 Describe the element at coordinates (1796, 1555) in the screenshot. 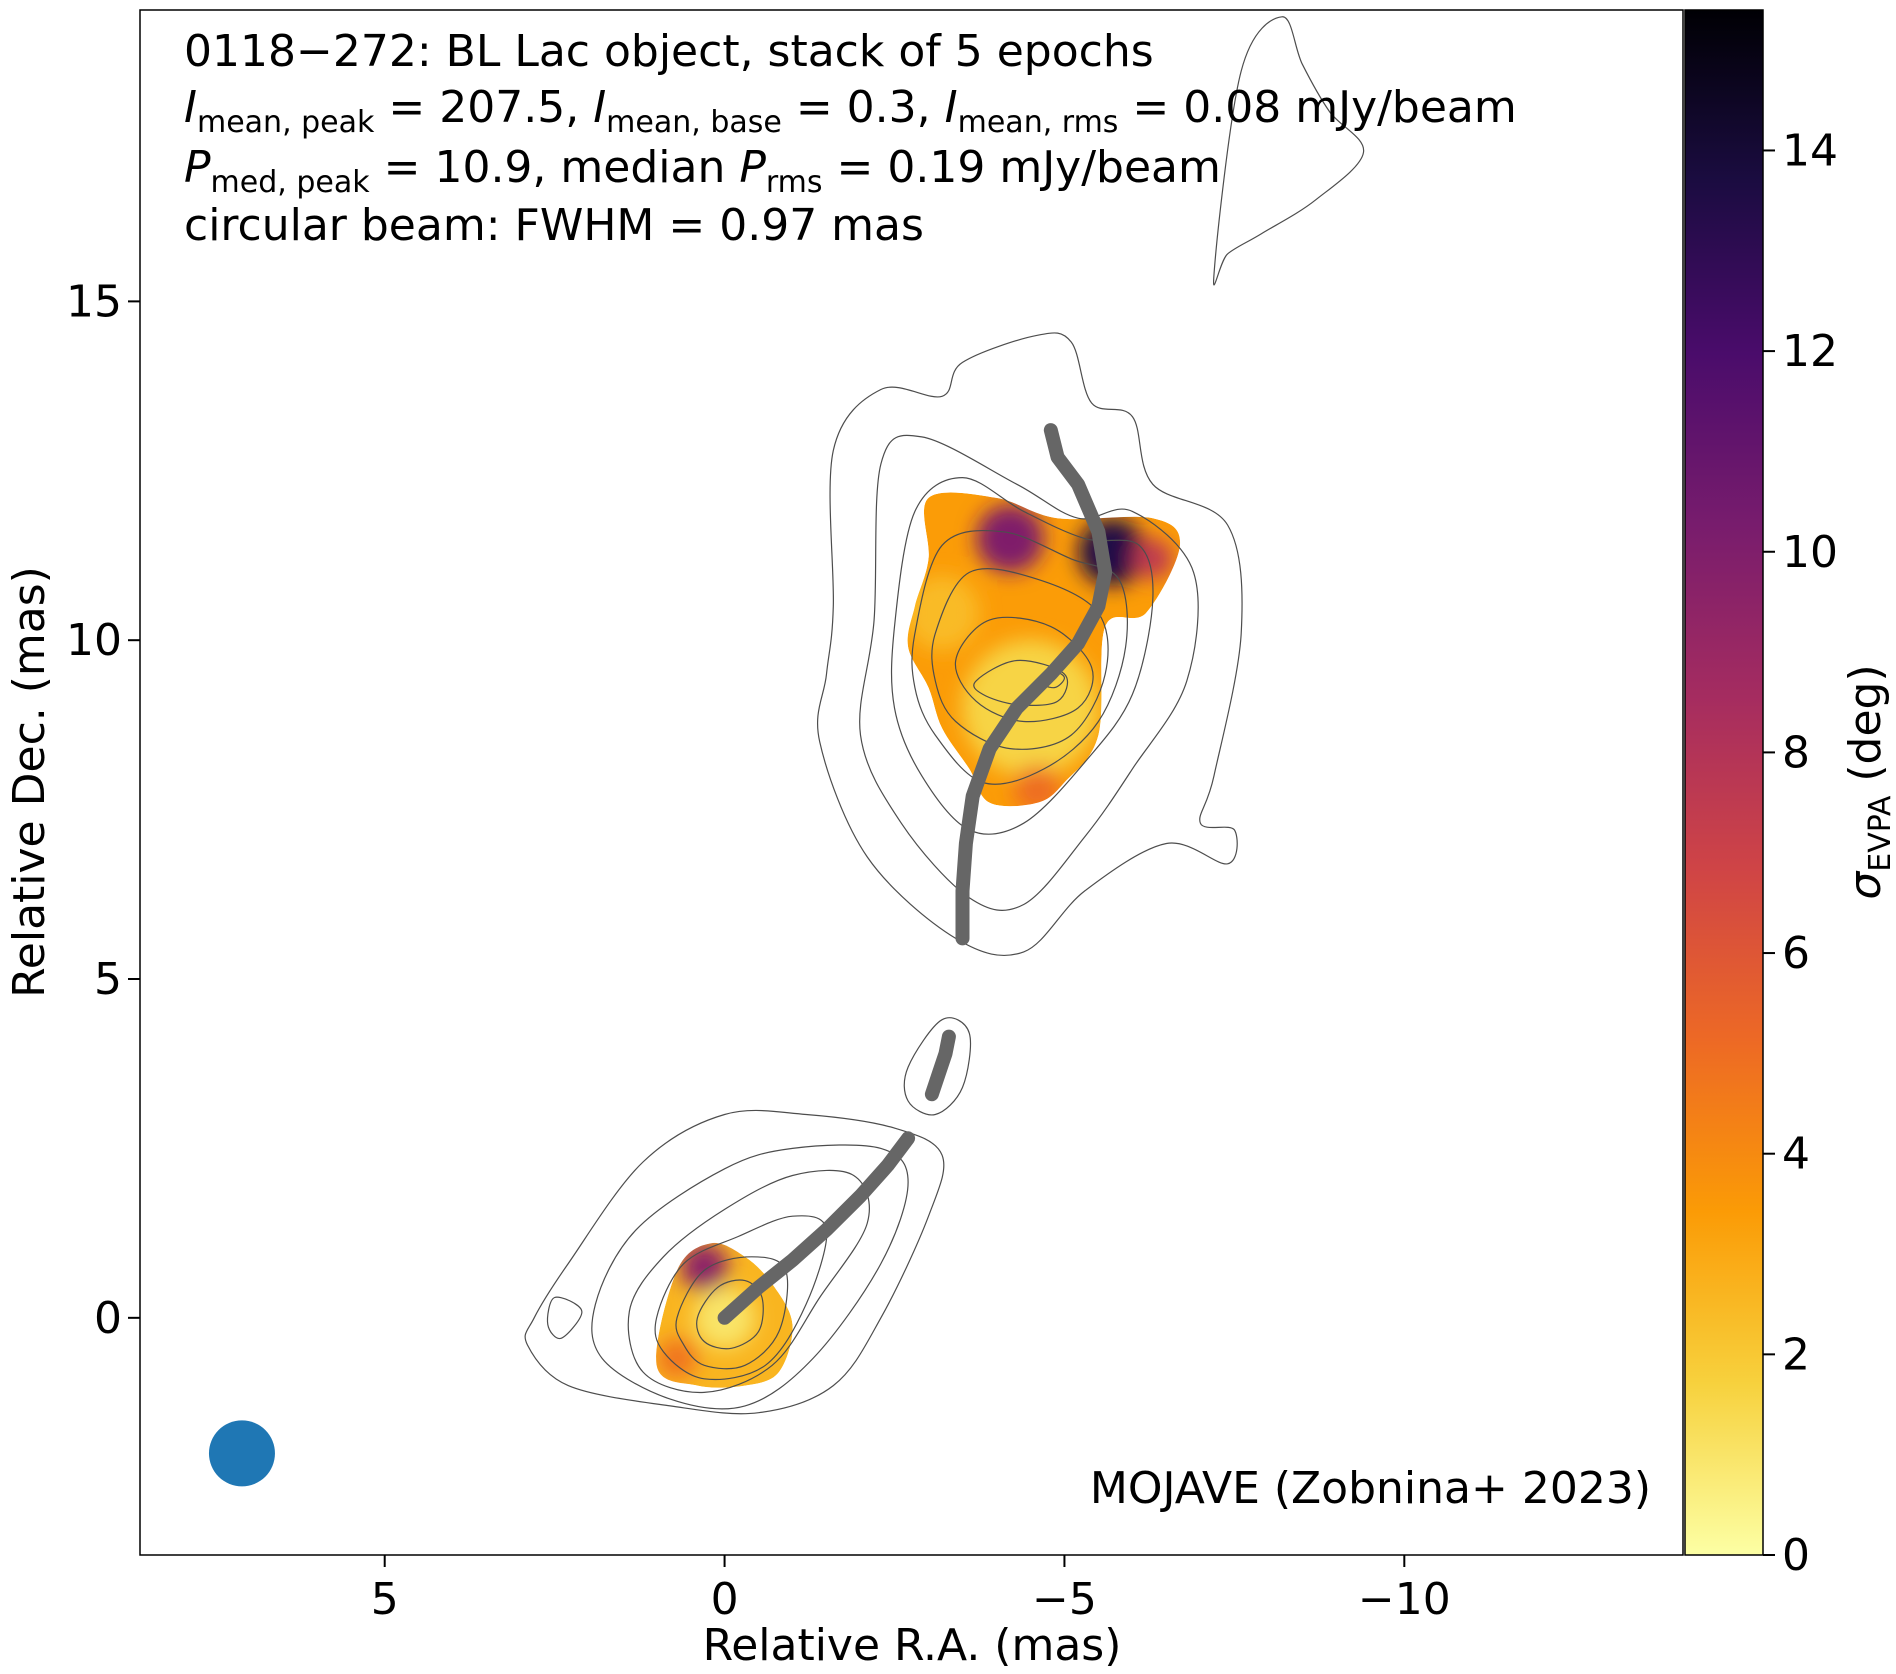

I see `colorbar-tick-label: 0` at that location.